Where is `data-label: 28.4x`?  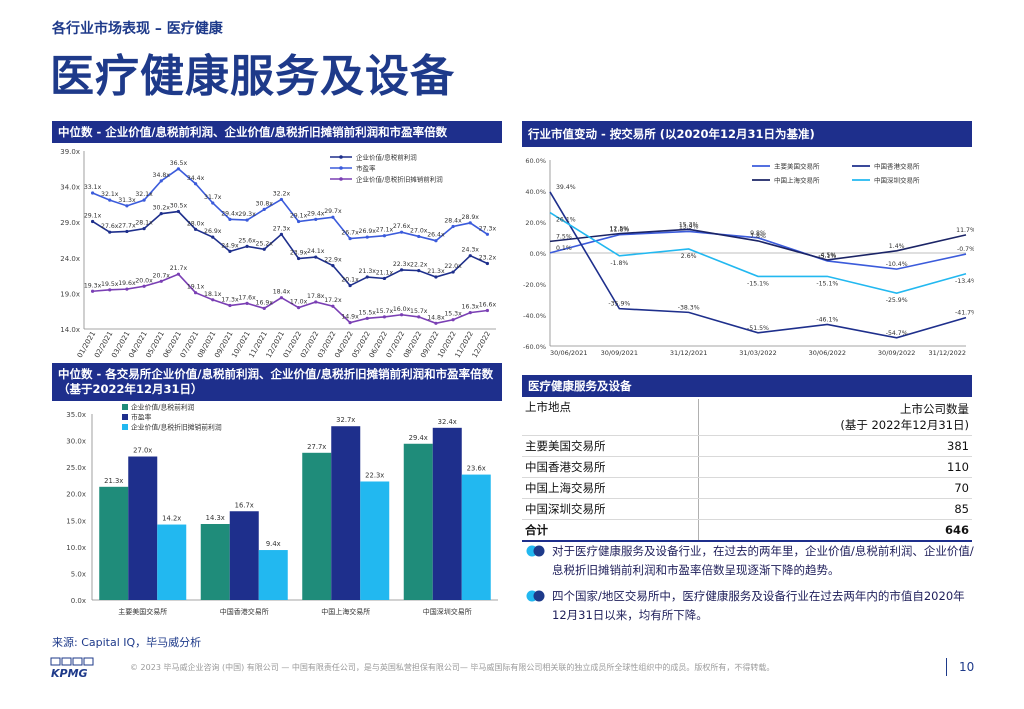
data-label: 28.4x is located at coordinates (453, 220).